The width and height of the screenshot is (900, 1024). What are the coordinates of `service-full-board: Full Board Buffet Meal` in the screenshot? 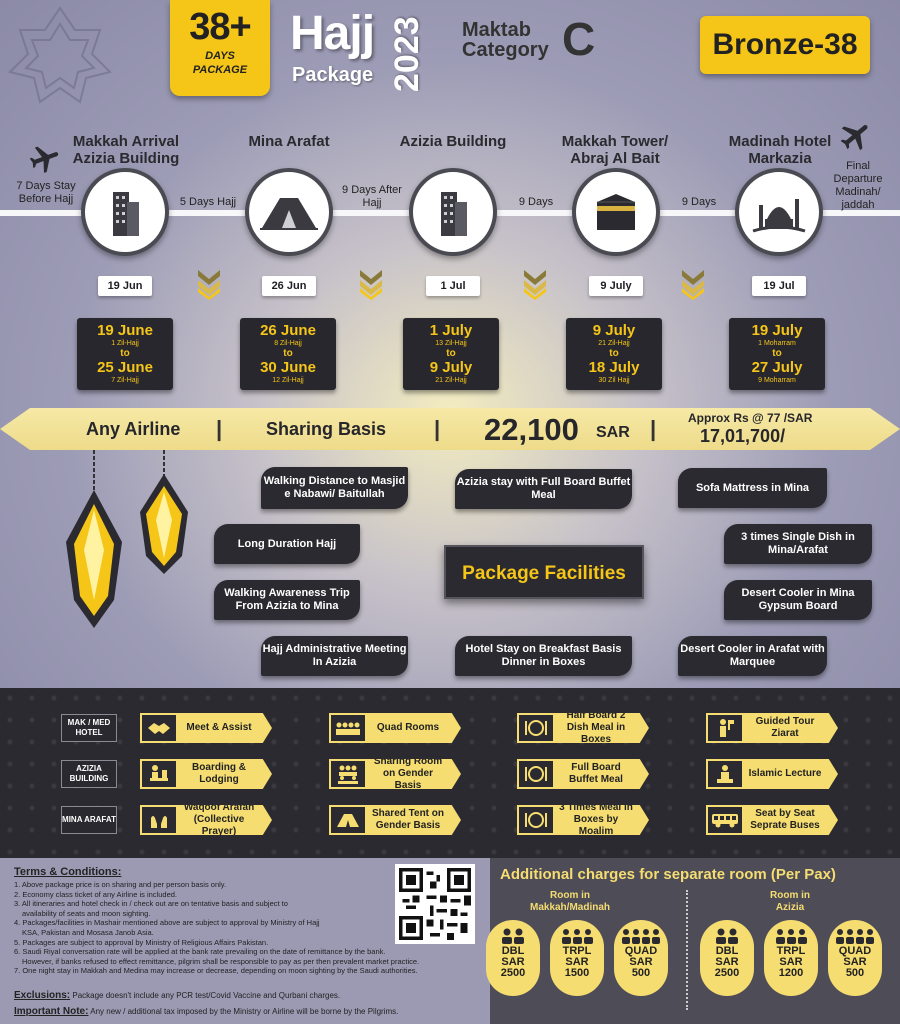 It's located at (583, 774).